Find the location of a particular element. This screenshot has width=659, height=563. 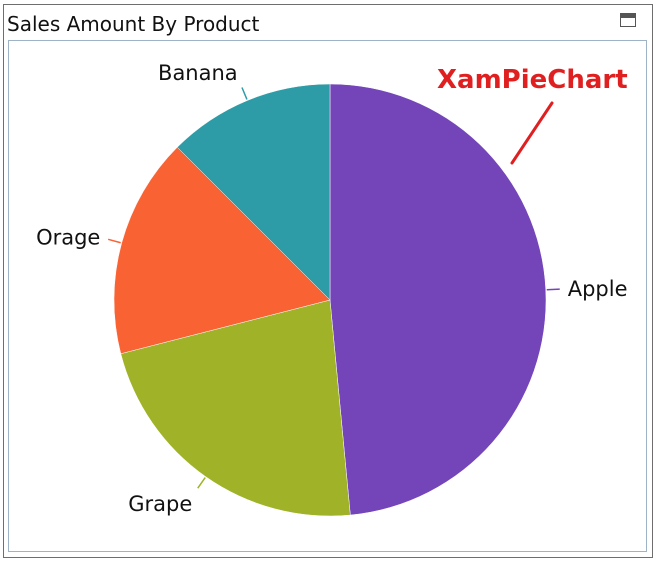

pie-slice-banana is located at coordinates (253, 192).